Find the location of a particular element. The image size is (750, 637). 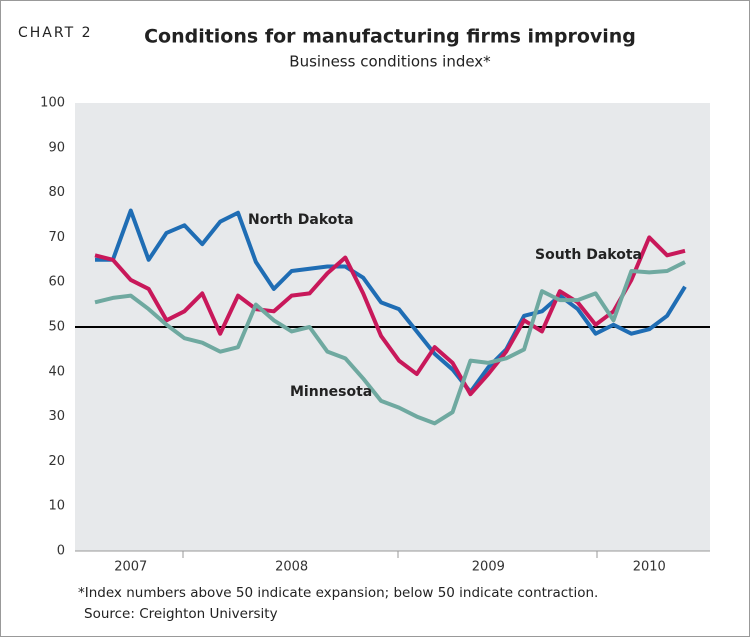

y-tick-label: 70 is located at coordinates (56, 237).